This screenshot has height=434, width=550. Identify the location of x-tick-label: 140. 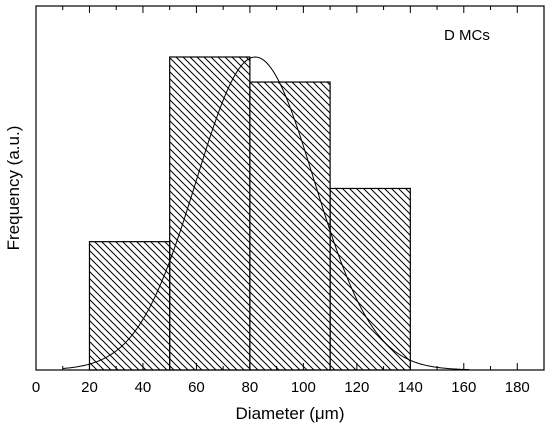
(410, 387).